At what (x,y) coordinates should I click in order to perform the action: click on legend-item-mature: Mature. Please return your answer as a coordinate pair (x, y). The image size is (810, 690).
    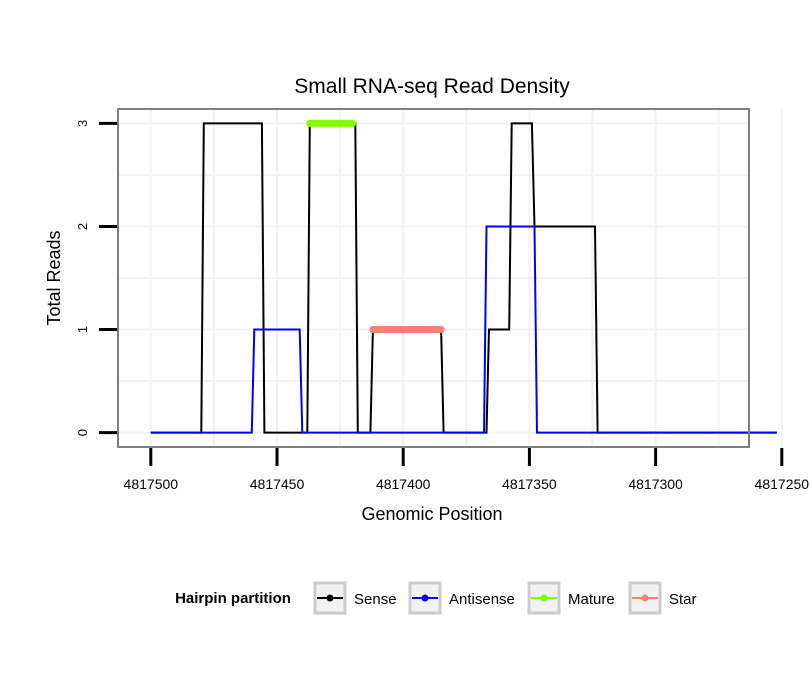
    Looking at the image, I should click on (571, 598).